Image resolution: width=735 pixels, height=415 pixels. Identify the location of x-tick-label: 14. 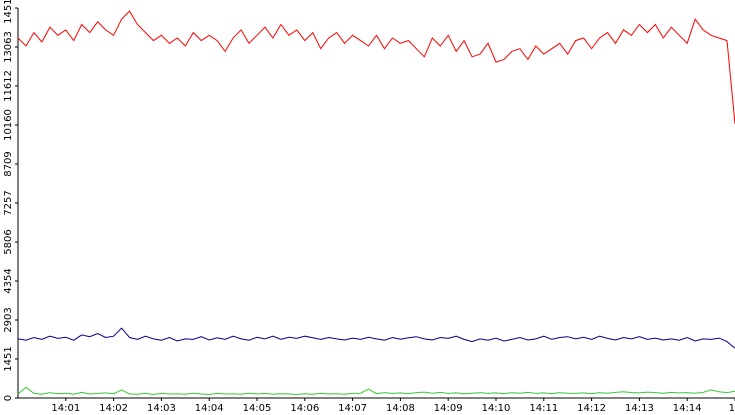
(732, 408).